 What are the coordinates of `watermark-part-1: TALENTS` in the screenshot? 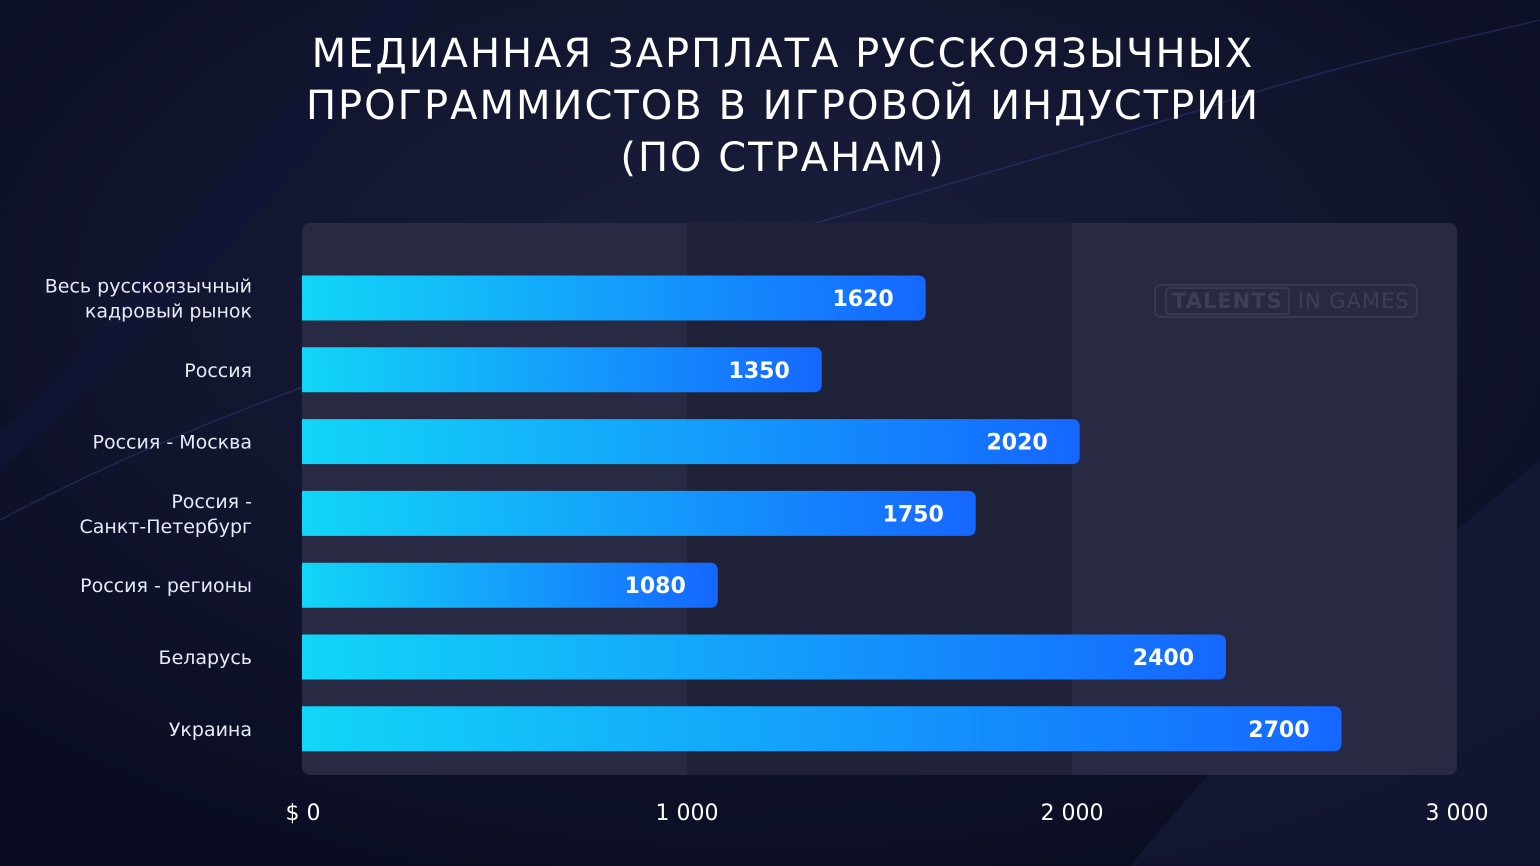 It's located at (1227, 301).